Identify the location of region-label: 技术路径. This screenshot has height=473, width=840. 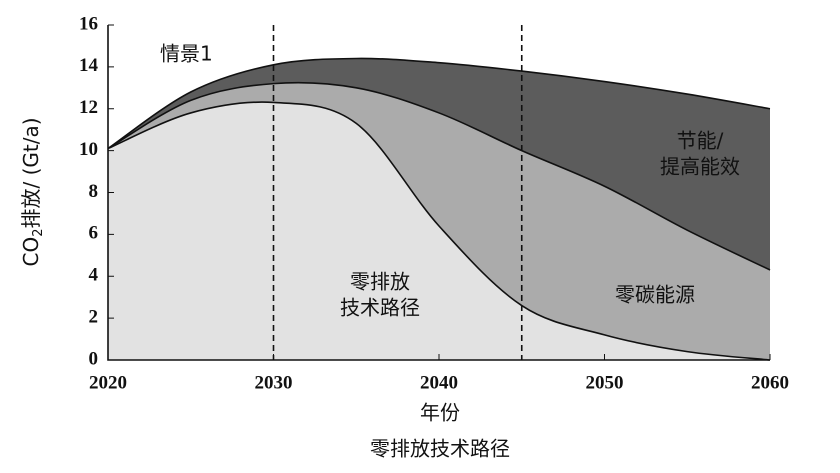
(380, 308).